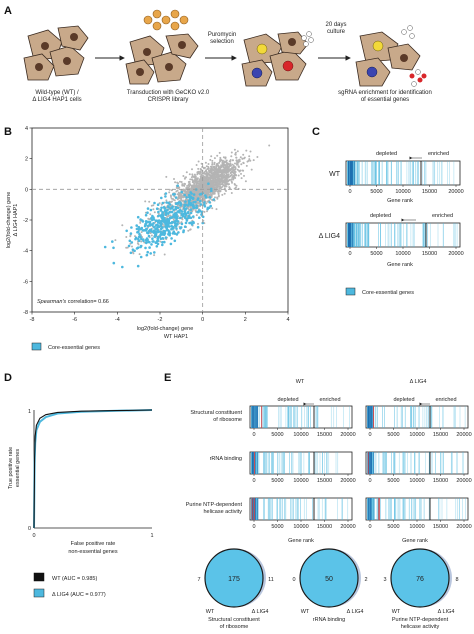 Image resolution: width=474 pixels, height=634 pixels. I want to click on venn-title-line1: Structural constituent, so click(234, 620).